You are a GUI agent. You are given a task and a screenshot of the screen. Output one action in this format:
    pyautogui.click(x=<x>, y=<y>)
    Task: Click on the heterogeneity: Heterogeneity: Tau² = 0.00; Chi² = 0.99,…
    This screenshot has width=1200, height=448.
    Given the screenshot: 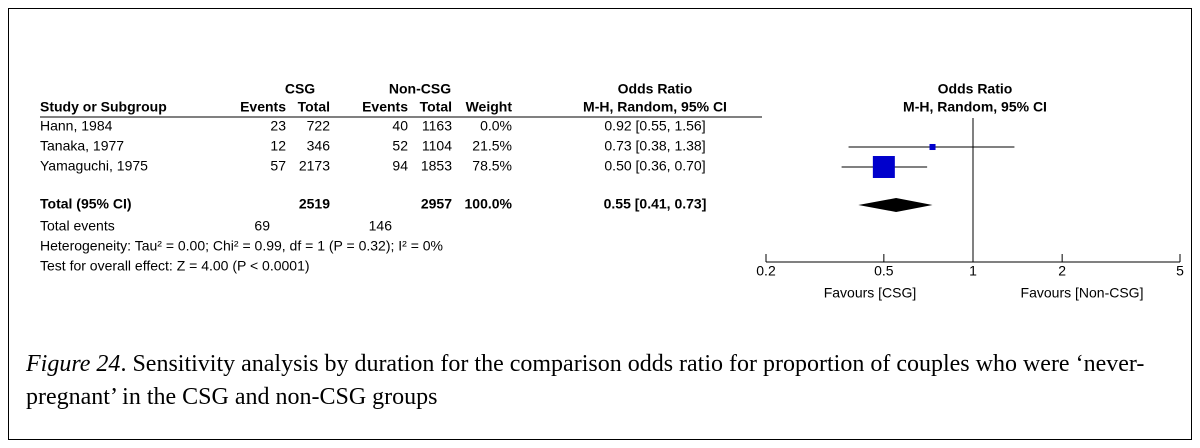 What is the action you would take?
    pyautogui.click(x=241, y=246)
    